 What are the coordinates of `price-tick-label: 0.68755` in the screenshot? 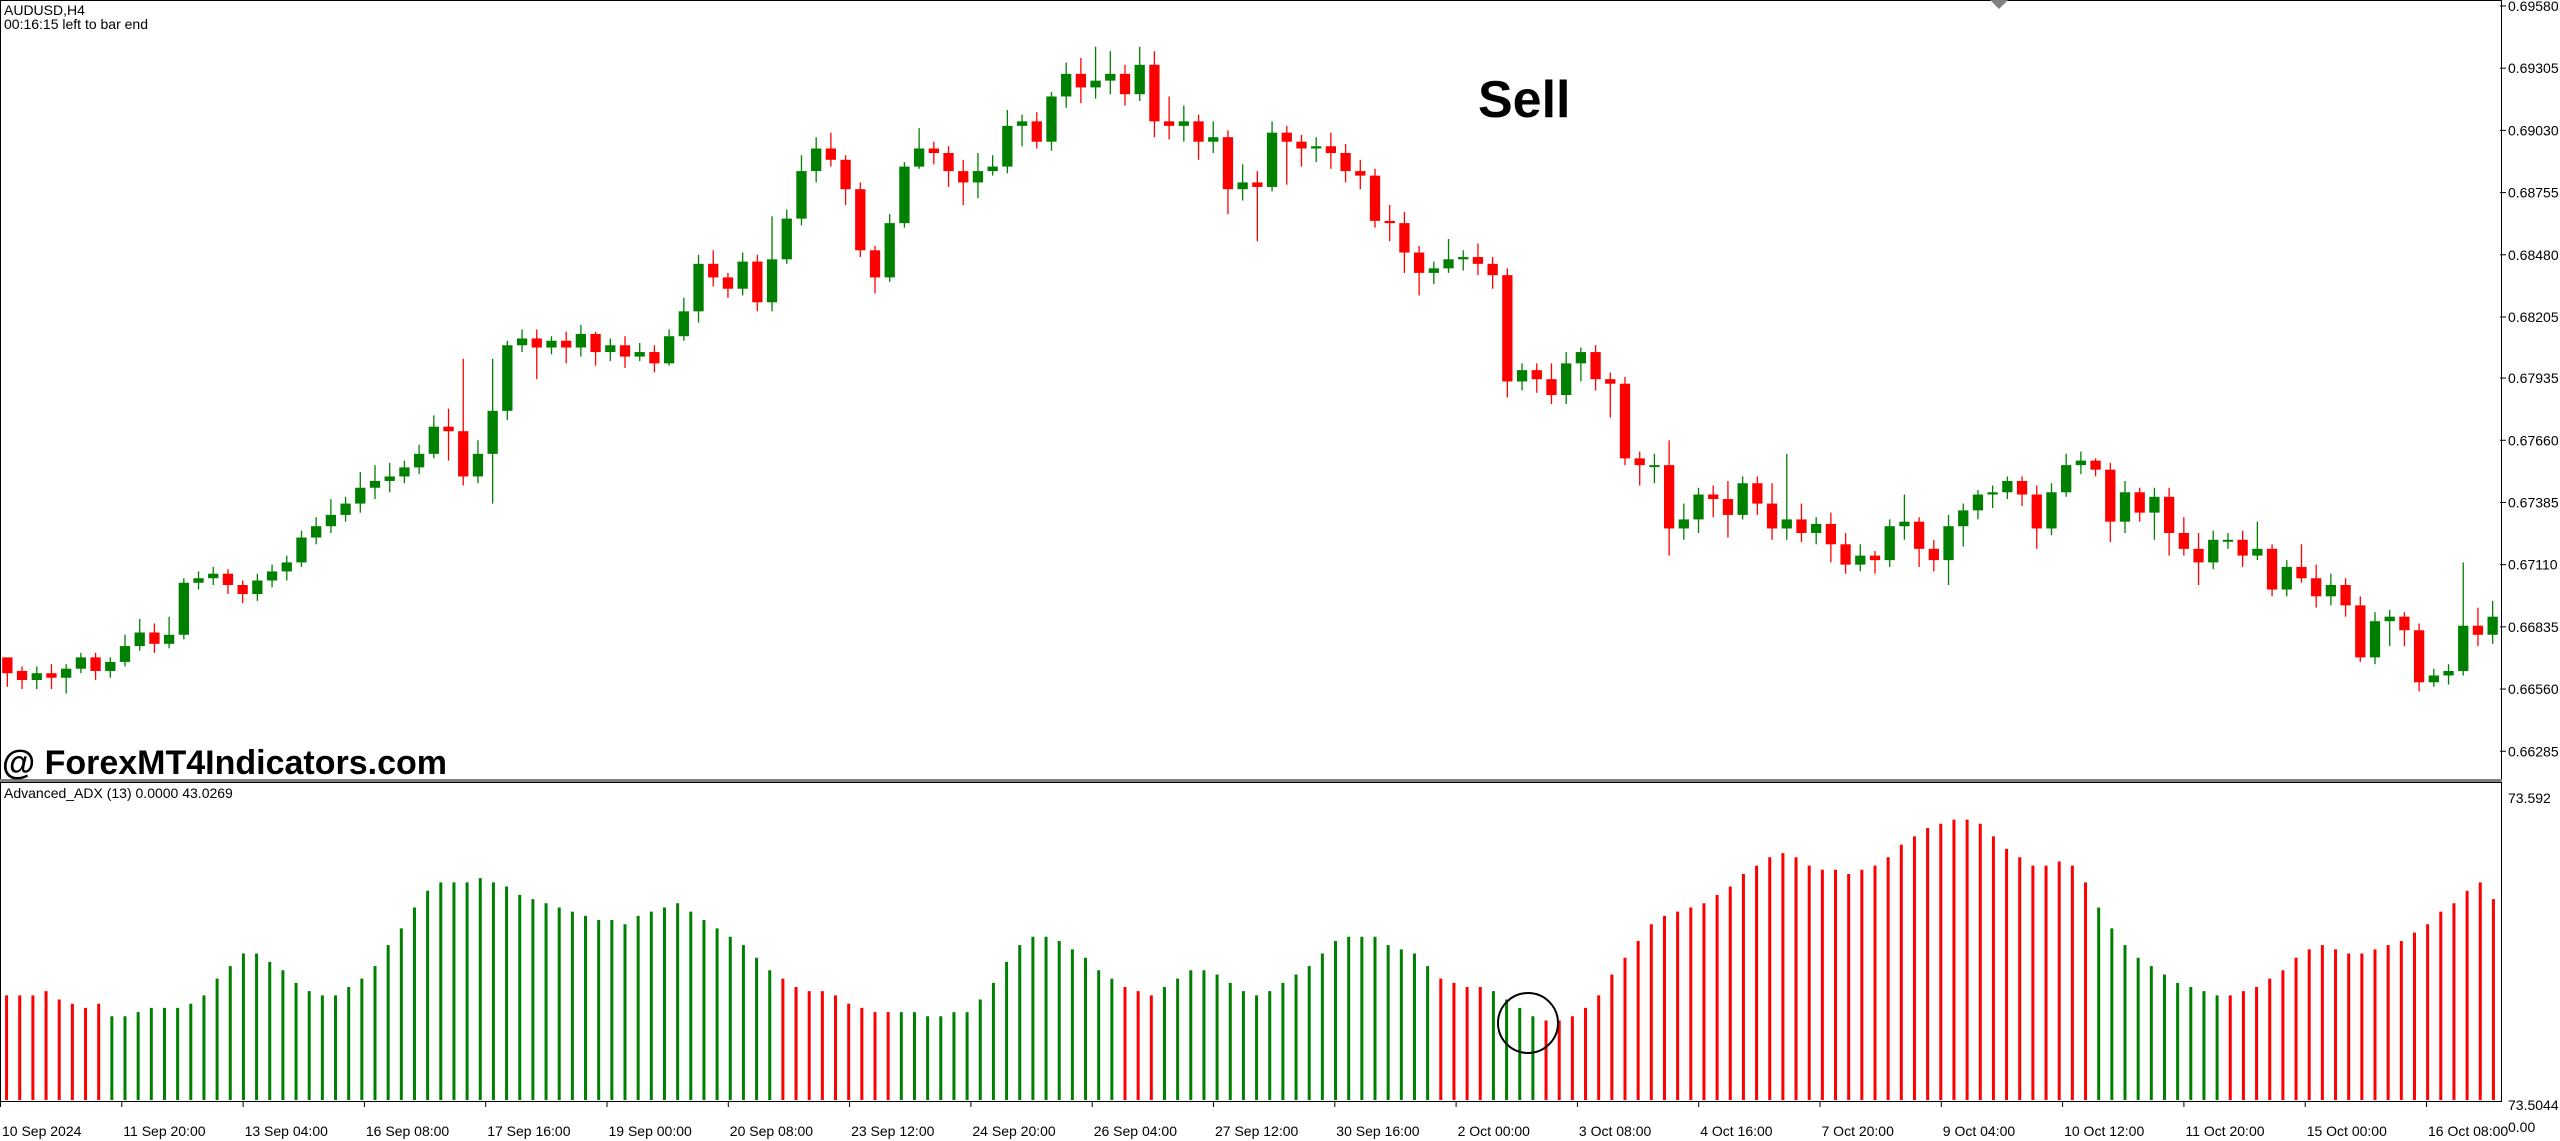 It's located at (2533, 193).